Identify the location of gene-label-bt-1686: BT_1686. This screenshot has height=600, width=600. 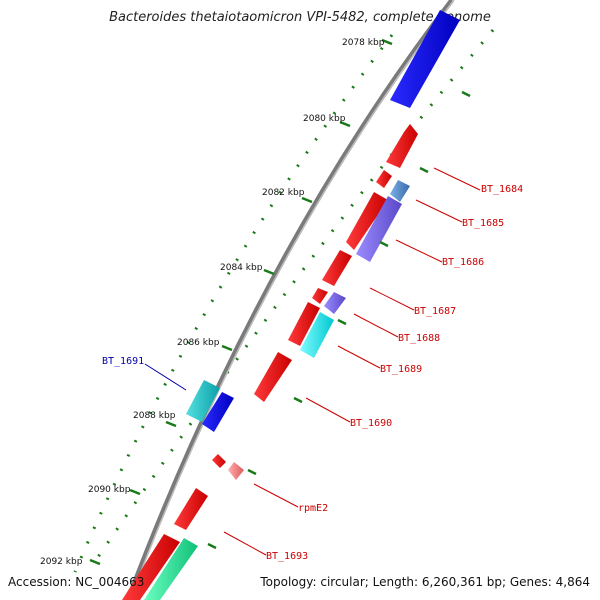
(463, 262).